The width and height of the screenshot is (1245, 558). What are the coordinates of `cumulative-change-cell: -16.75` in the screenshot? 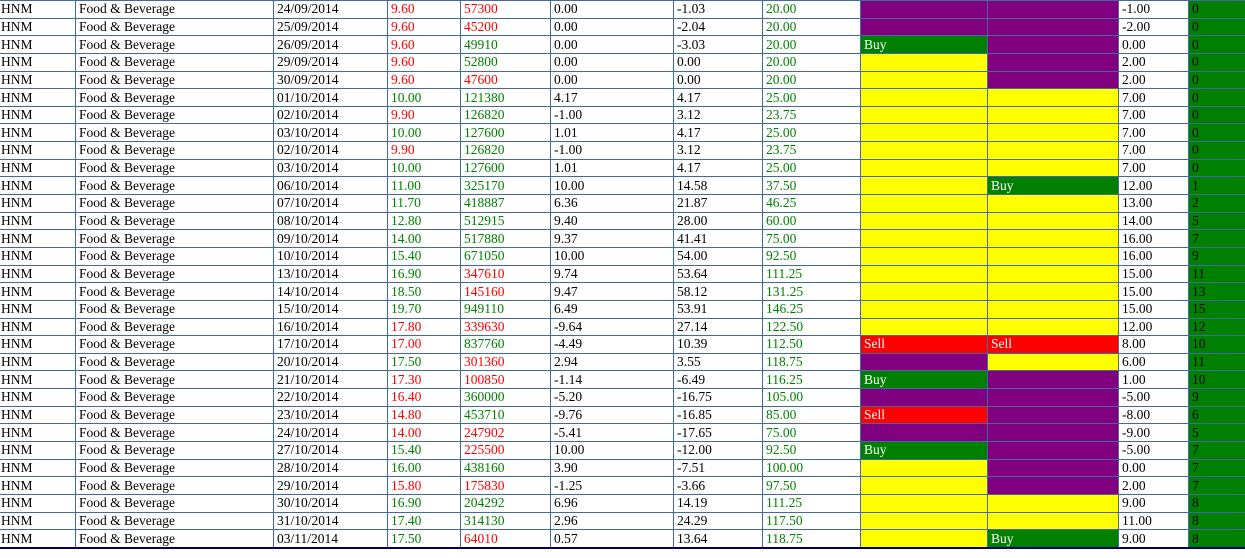 It's located at (718, 397).